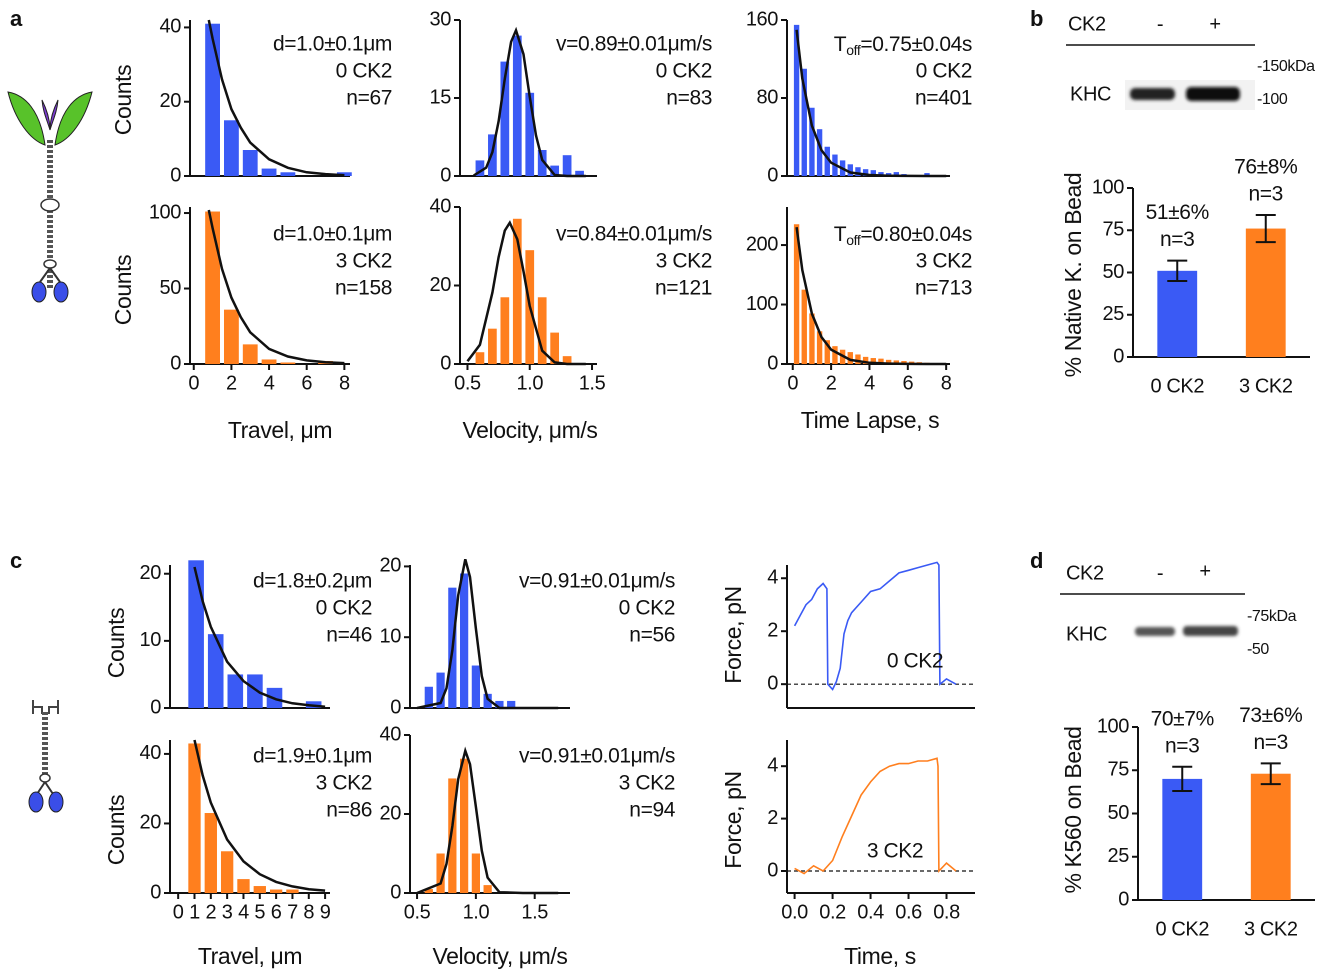 This screenshot has height=976, width=1343. What do you see at coordinates (1073, 809) in the screenshot?
I see `y-axis-label: % K560 on Bead` at bounding box center [1073, 809].